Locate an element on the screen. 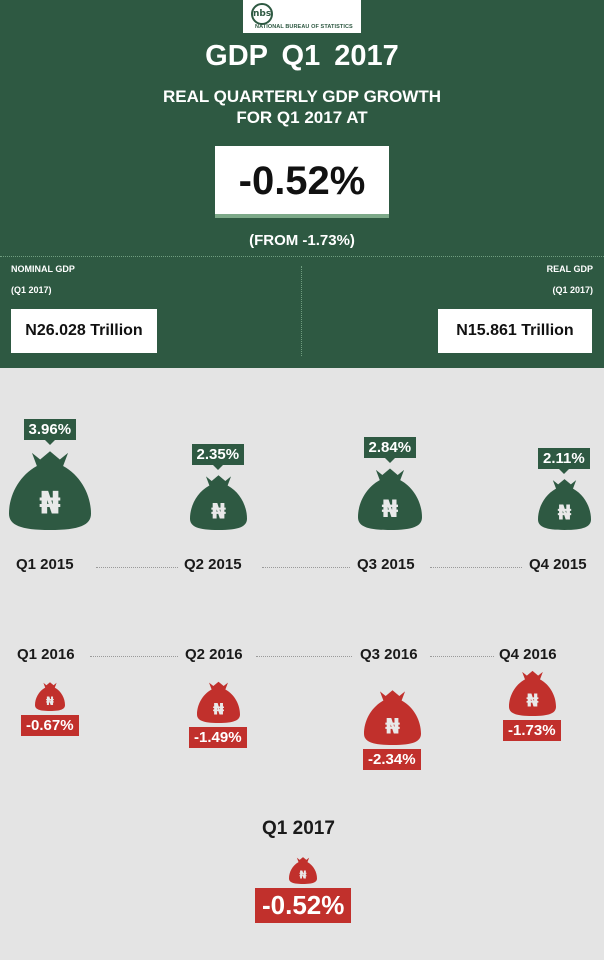 The height and width of the screenshot is (960, 604). value-label: -0.52% is located at coordinates (303, 905).